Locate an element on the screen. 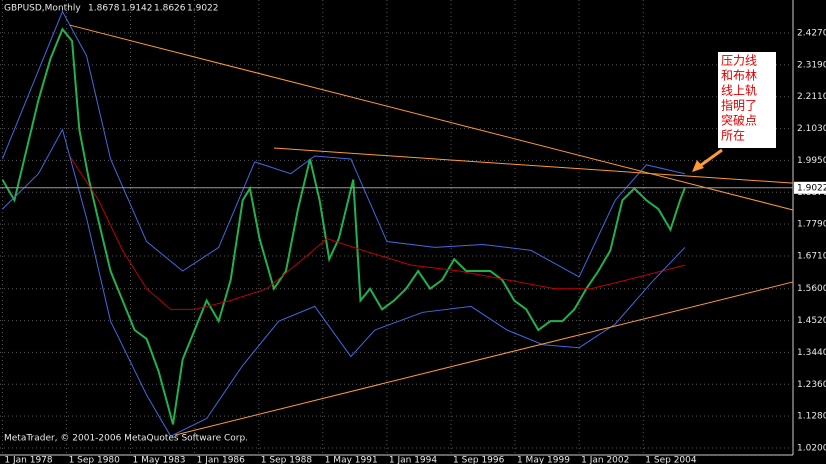  x-tick-label: 1 Sep 1988 is located at coordinates (287, 460).